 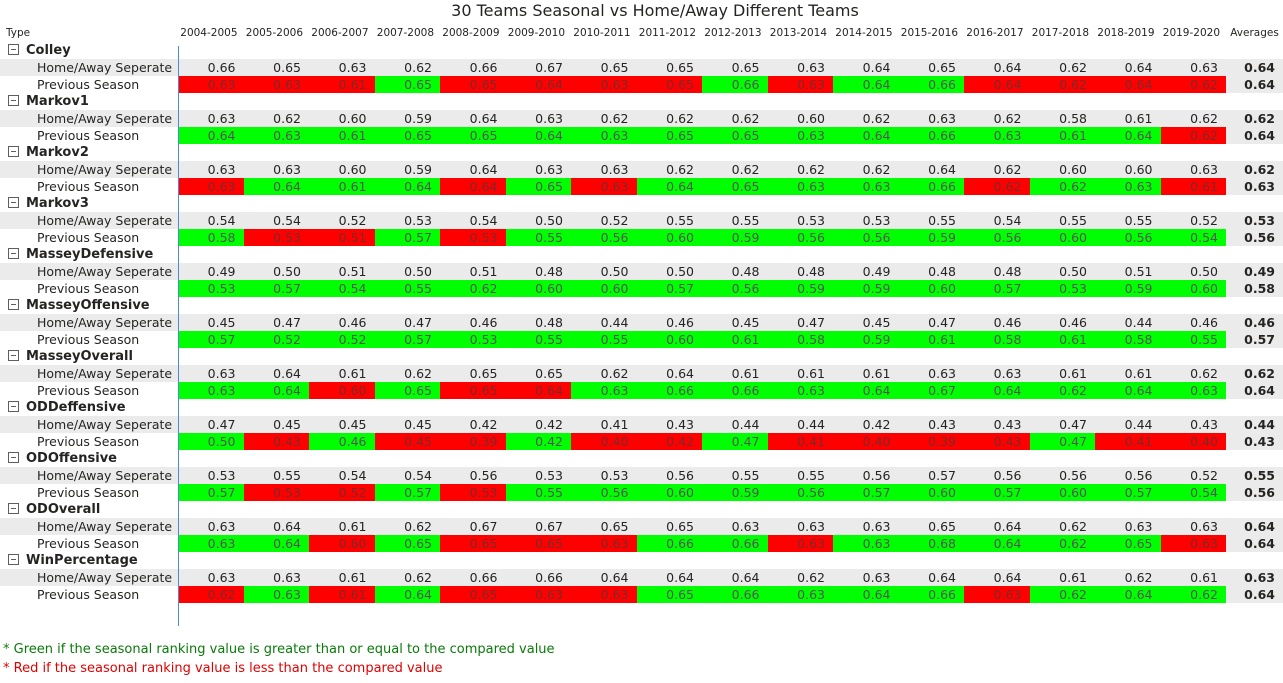 What do you see at coordinates (63, 509) in the screenshot?
I see `group-name: ODOverall` at bounding box center [63, 509].